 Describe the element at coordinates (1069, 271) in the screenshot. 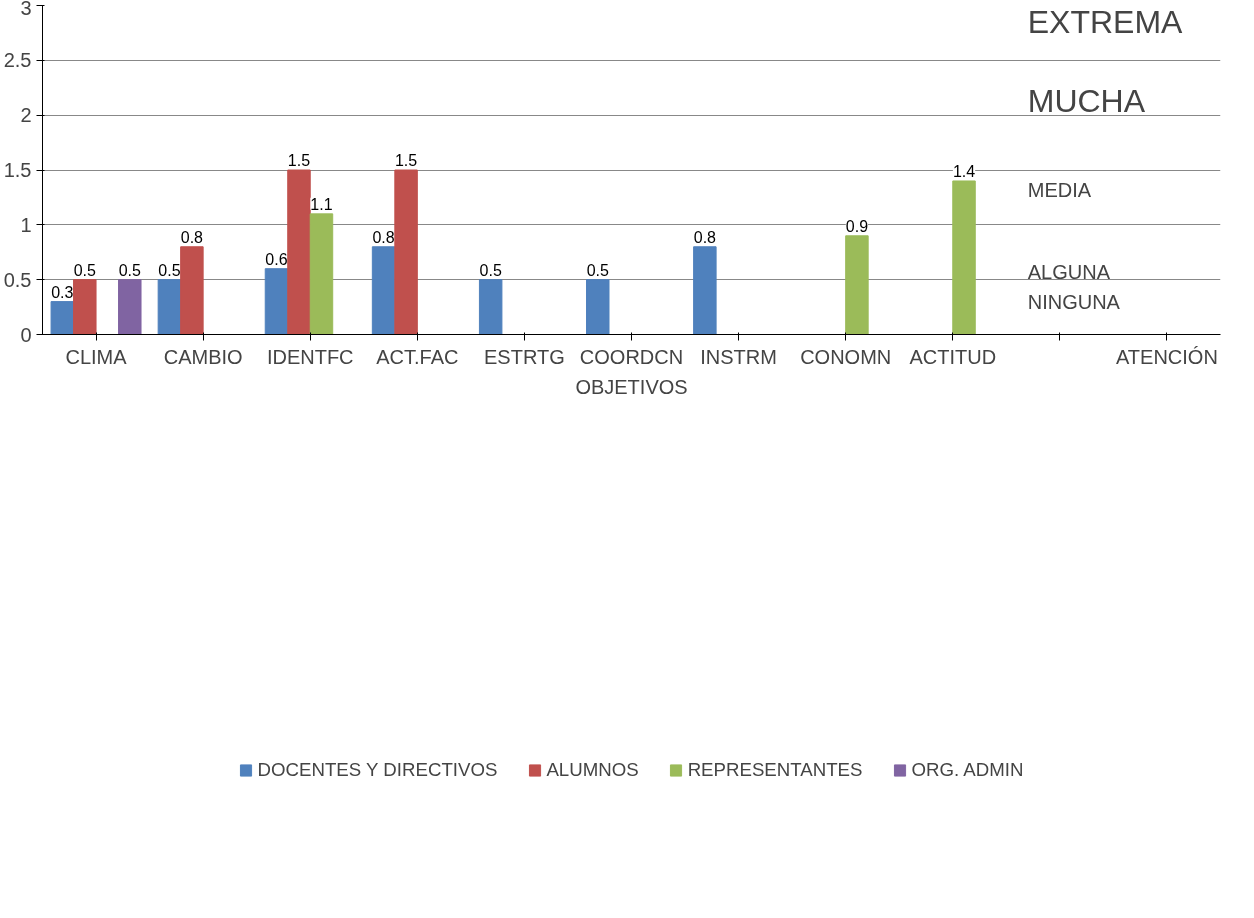

I see `annotation: ALGUNA` at that location.